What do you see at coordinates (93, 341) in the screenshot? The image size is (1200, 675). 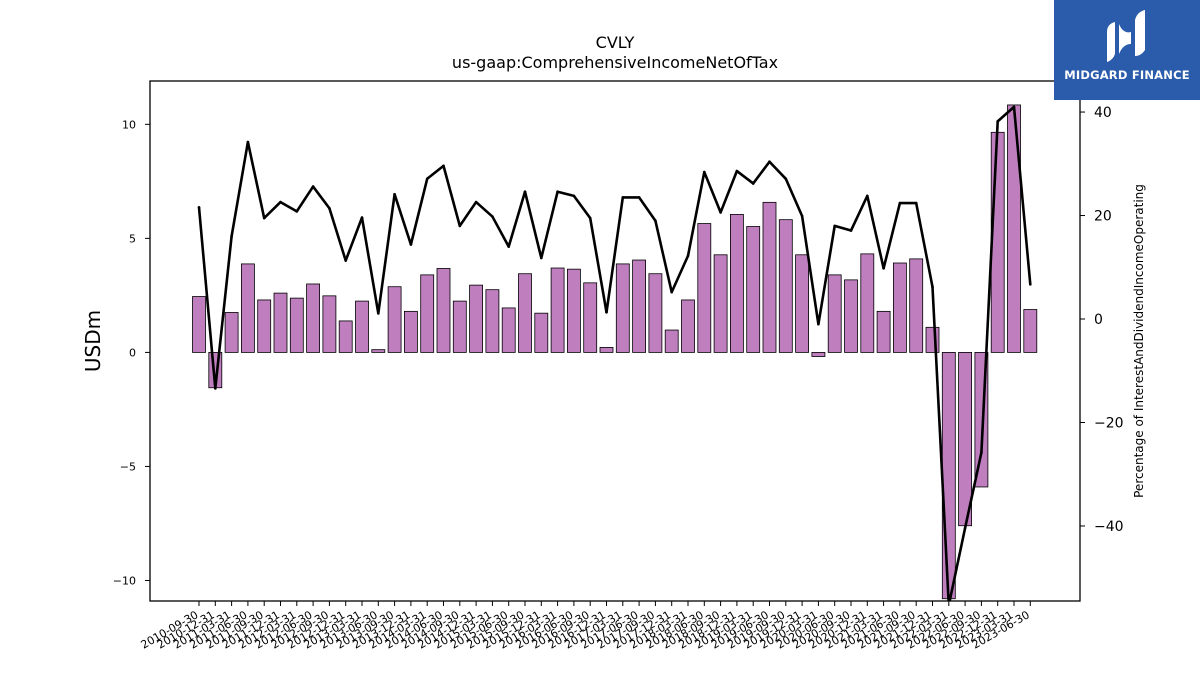 I see `y-axis-label: USDm` at bounding box center [93, 341].